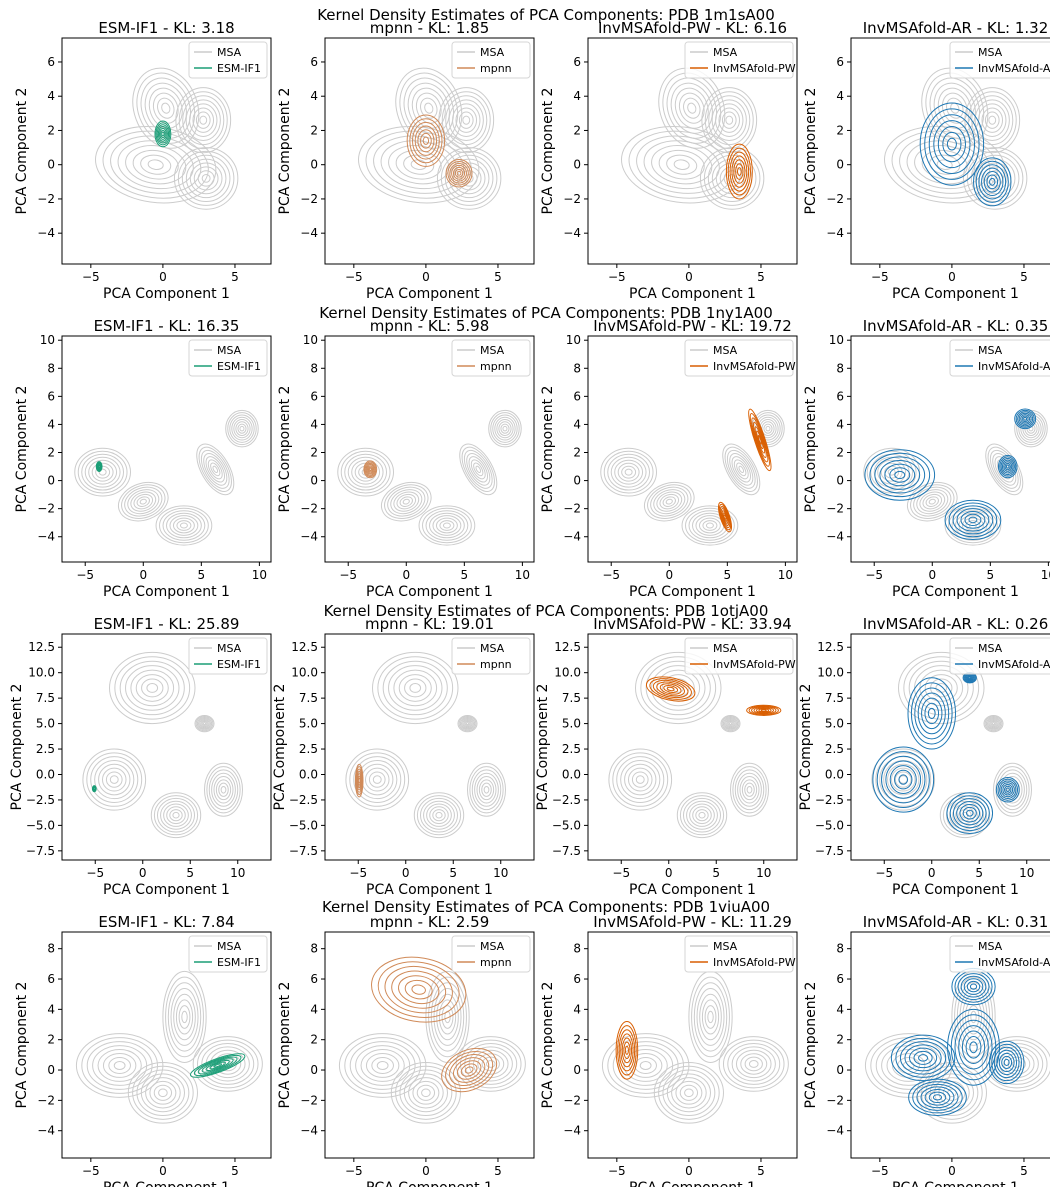 This screenshot has width=1050, height=1187. What do you see at coordinates (740, 954) in the screenshot?
I see `legend: MSA InvMSAfold-PW` at bounding box center [740, 954].